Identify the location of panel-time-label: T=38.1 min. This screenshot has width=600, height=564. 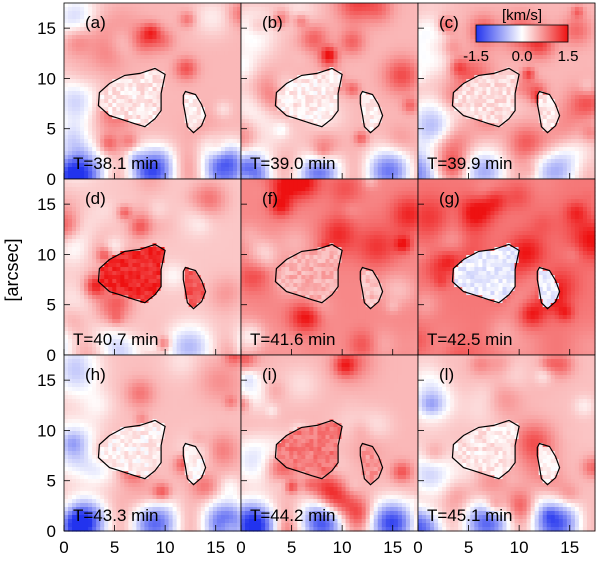
(116, 163).